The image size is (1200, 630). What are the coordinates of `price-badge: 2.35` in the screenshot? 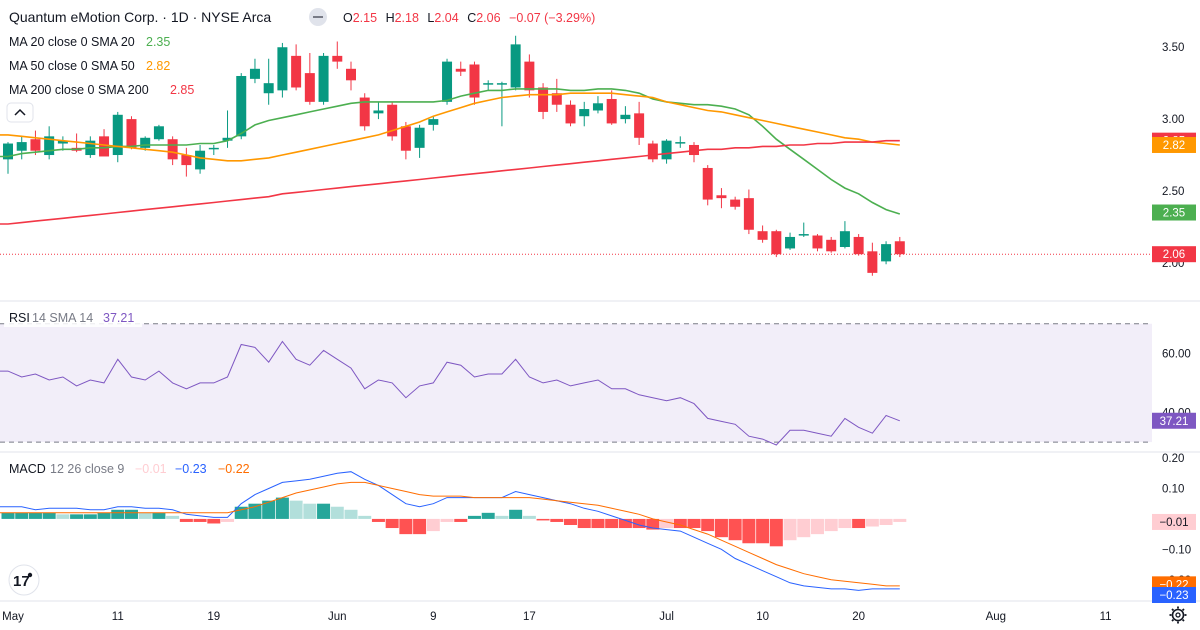 It's located at (1174, 212).